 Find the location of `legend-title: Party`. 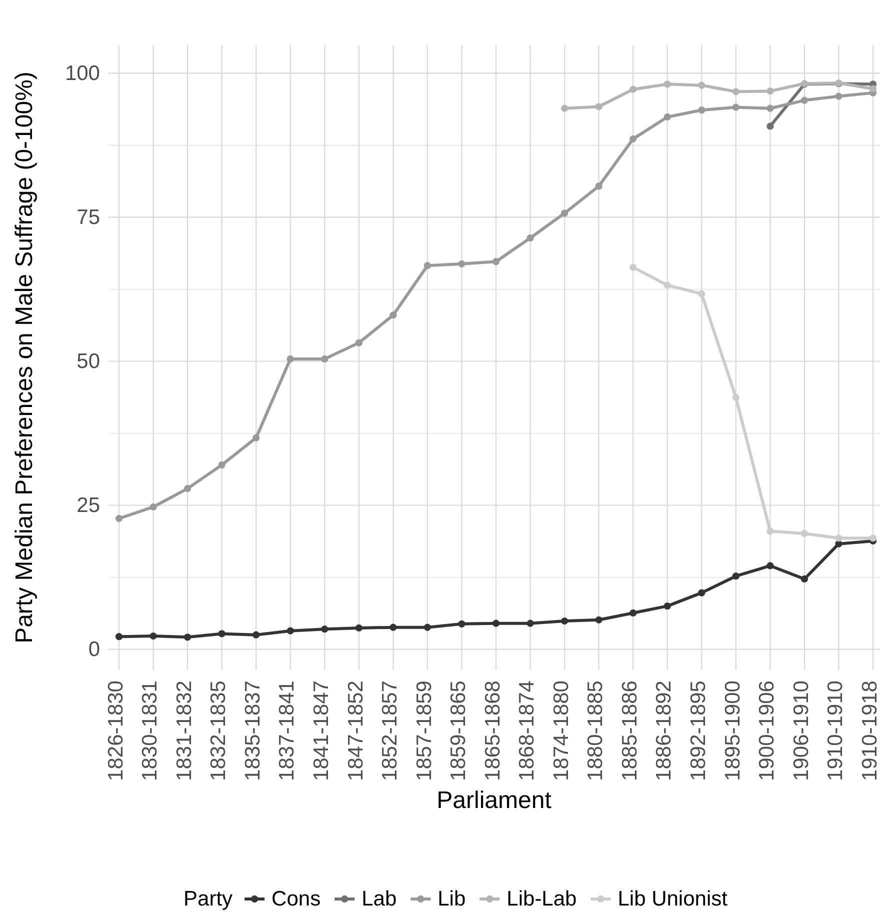

legend-title: Party is located at coordinates (209, 899).